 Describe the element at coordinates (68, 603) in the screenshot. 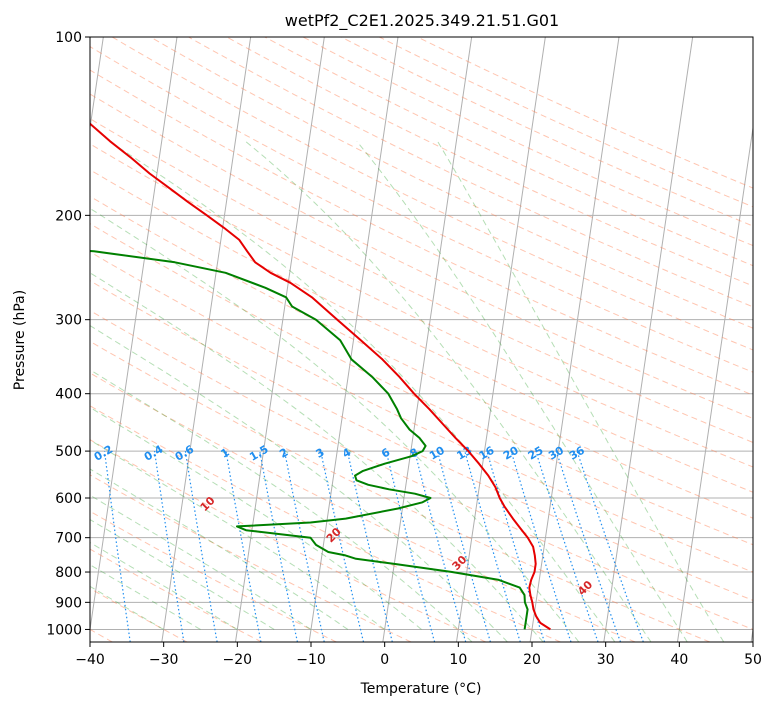

I see `y-tick-label: 900` at that location.